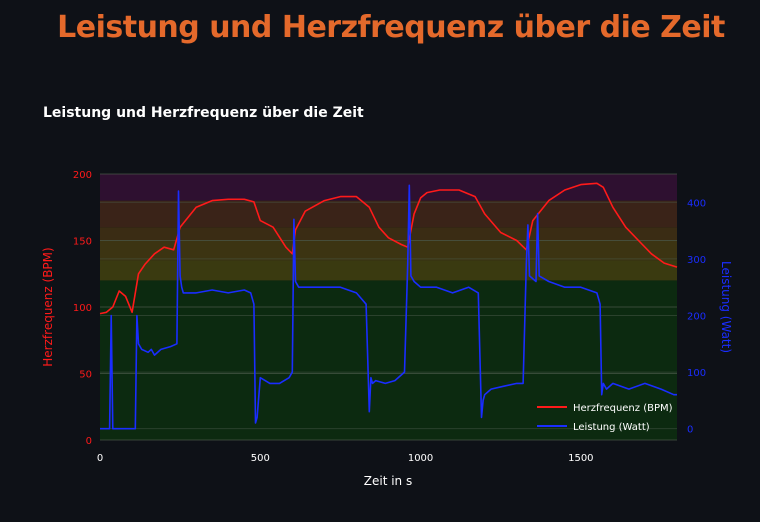 The width and height of the screenshot is (760, 522). I want to click on y-left-tick-label: 50, so click(85, 375).